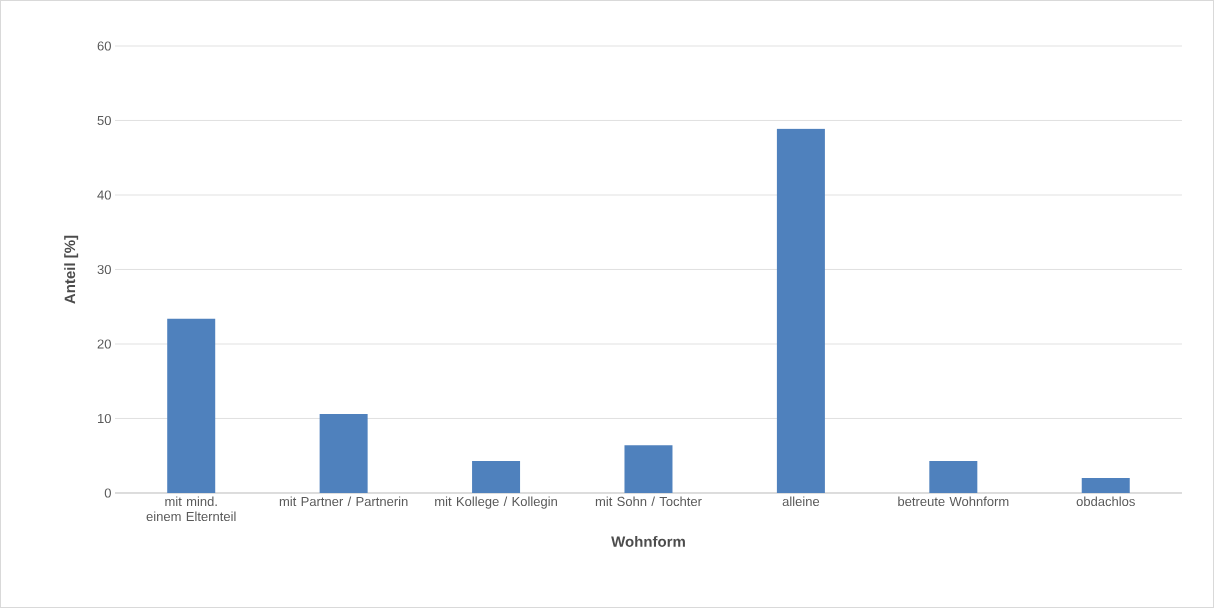 The height and width of the screenshot is (608, 1214). What do you see at coordinates (104, 269) in the screenshot?
I see `y-tick-label: 30` at bounding box center [104, 269].